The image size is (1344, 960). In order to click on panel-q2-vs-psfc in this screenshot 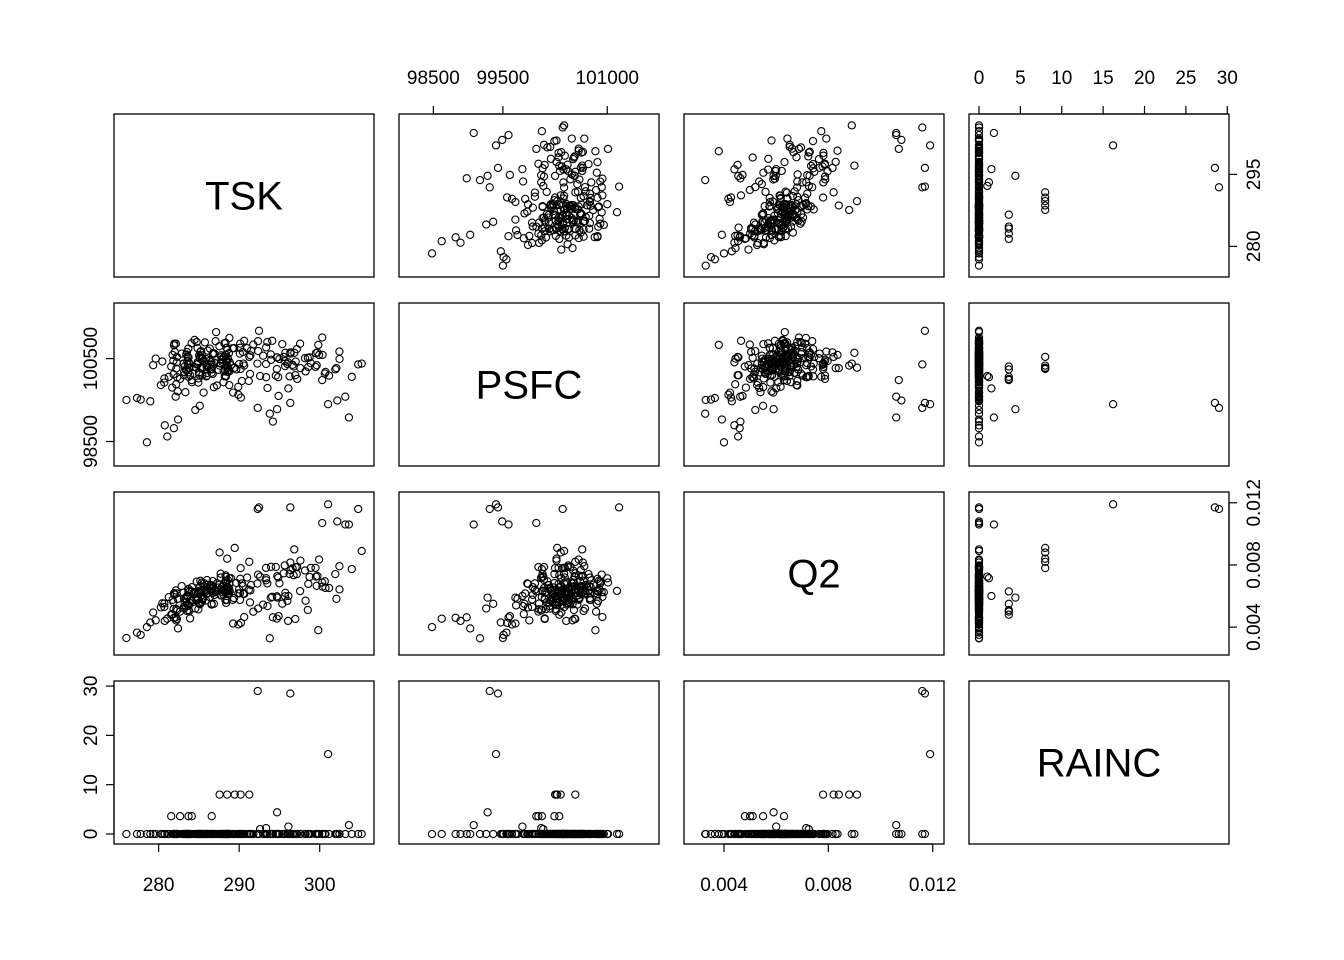, I will do `click(529, 573)`.